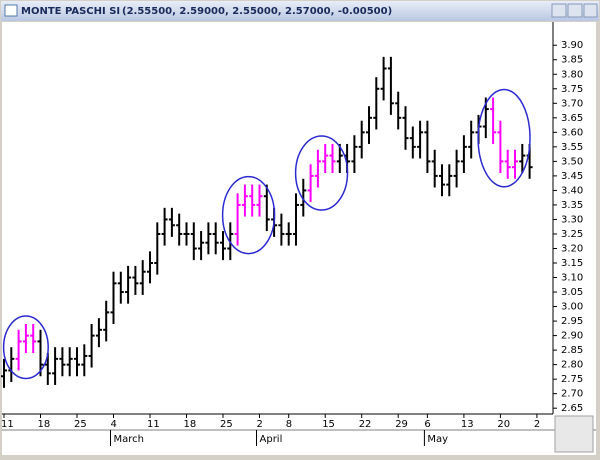 Image resolution: width=600 pixels, height=460 pixels. Describe the element at coordinates (572, 132) in the screenshot. I see `y-tick-label: 3.60` at that location.